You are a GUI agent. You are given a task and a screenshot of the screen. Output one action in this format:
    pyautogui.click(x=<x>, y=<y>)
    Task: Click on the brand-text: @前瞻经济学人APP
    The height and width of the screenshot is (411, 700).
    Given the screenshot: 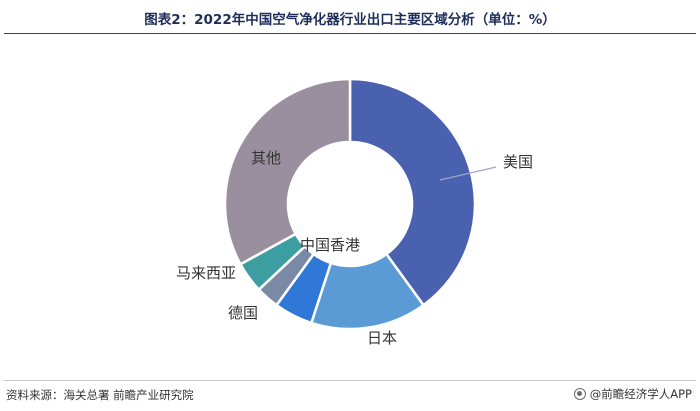 What is the action you would take?
    pyautogui.click(x=640, y=394)
    